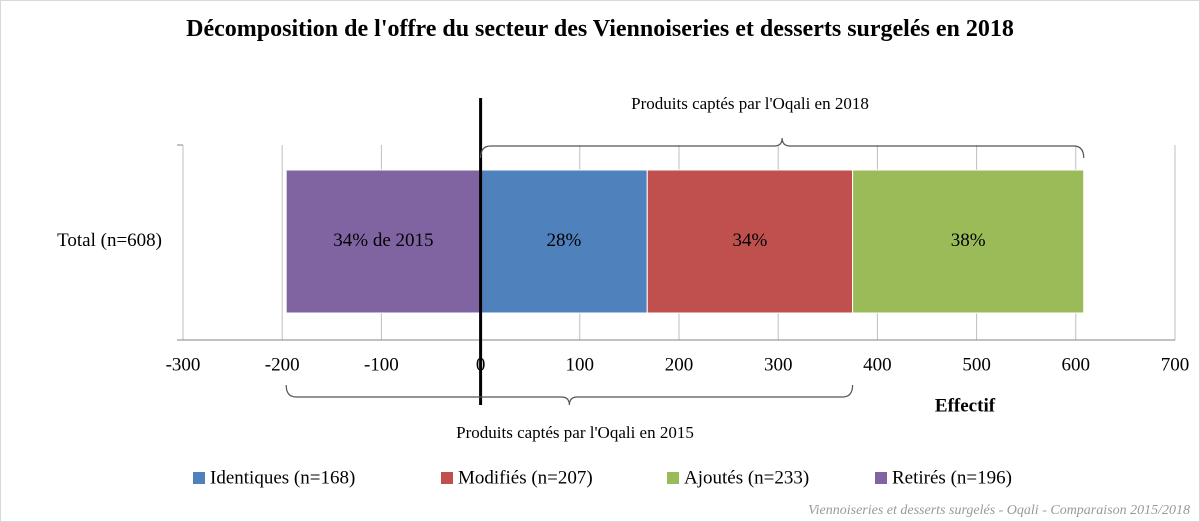  What do you see at coordinates (952, 477) in the screenshot?
I see `legend-label: Retirés (n=196)` at bounding box center [952, 477].